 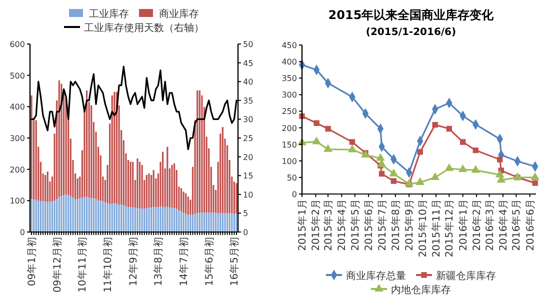 I want to click on x-tick-label: 11年10月初, so click(x=108, y=264).